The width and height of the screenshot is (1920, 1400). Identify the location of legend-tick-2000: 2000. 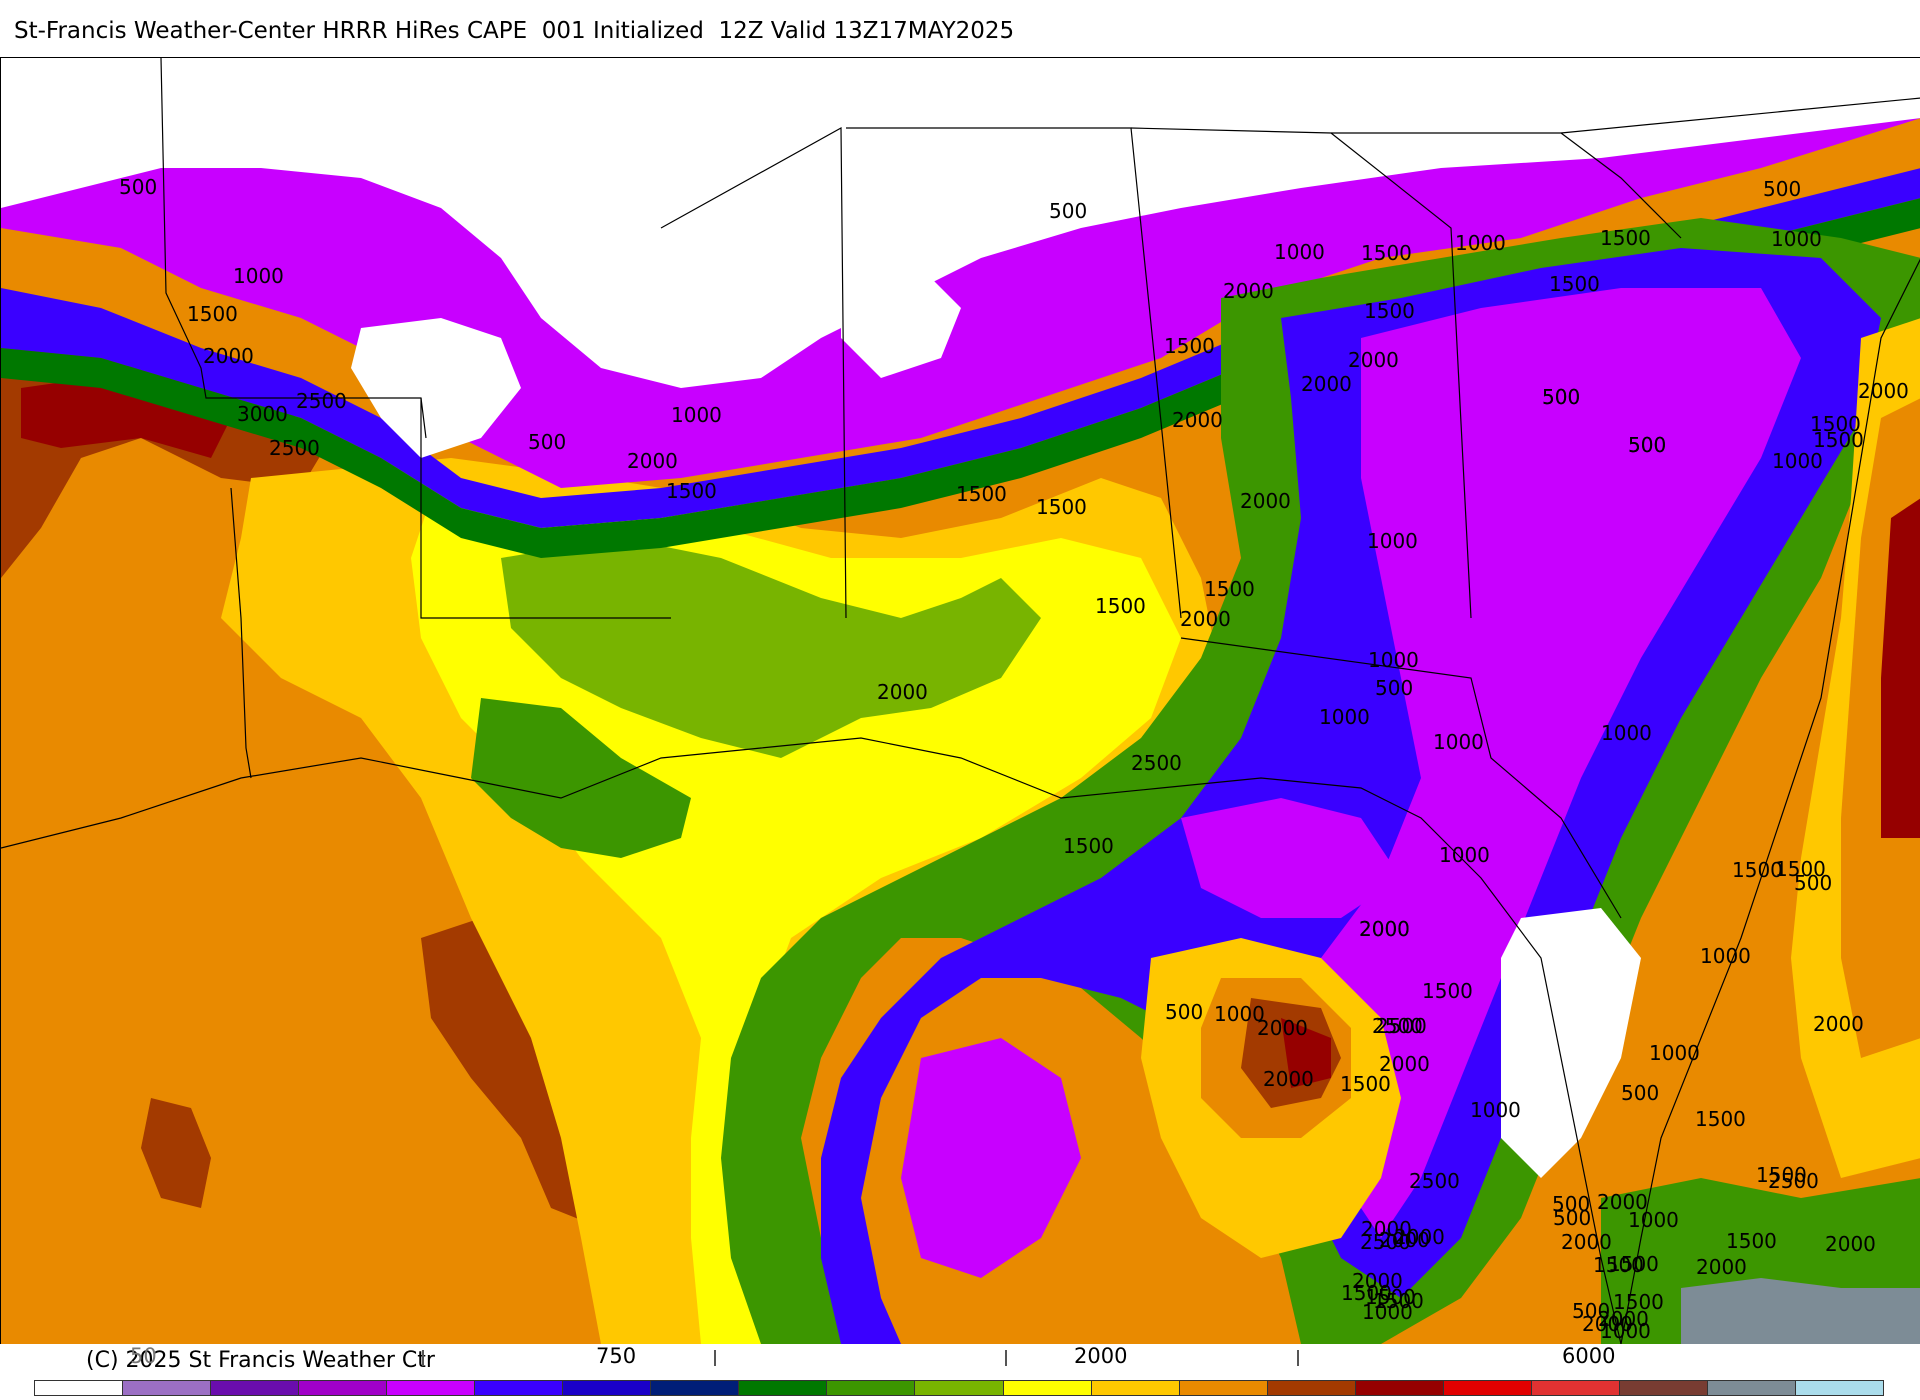
(1101, 1356).